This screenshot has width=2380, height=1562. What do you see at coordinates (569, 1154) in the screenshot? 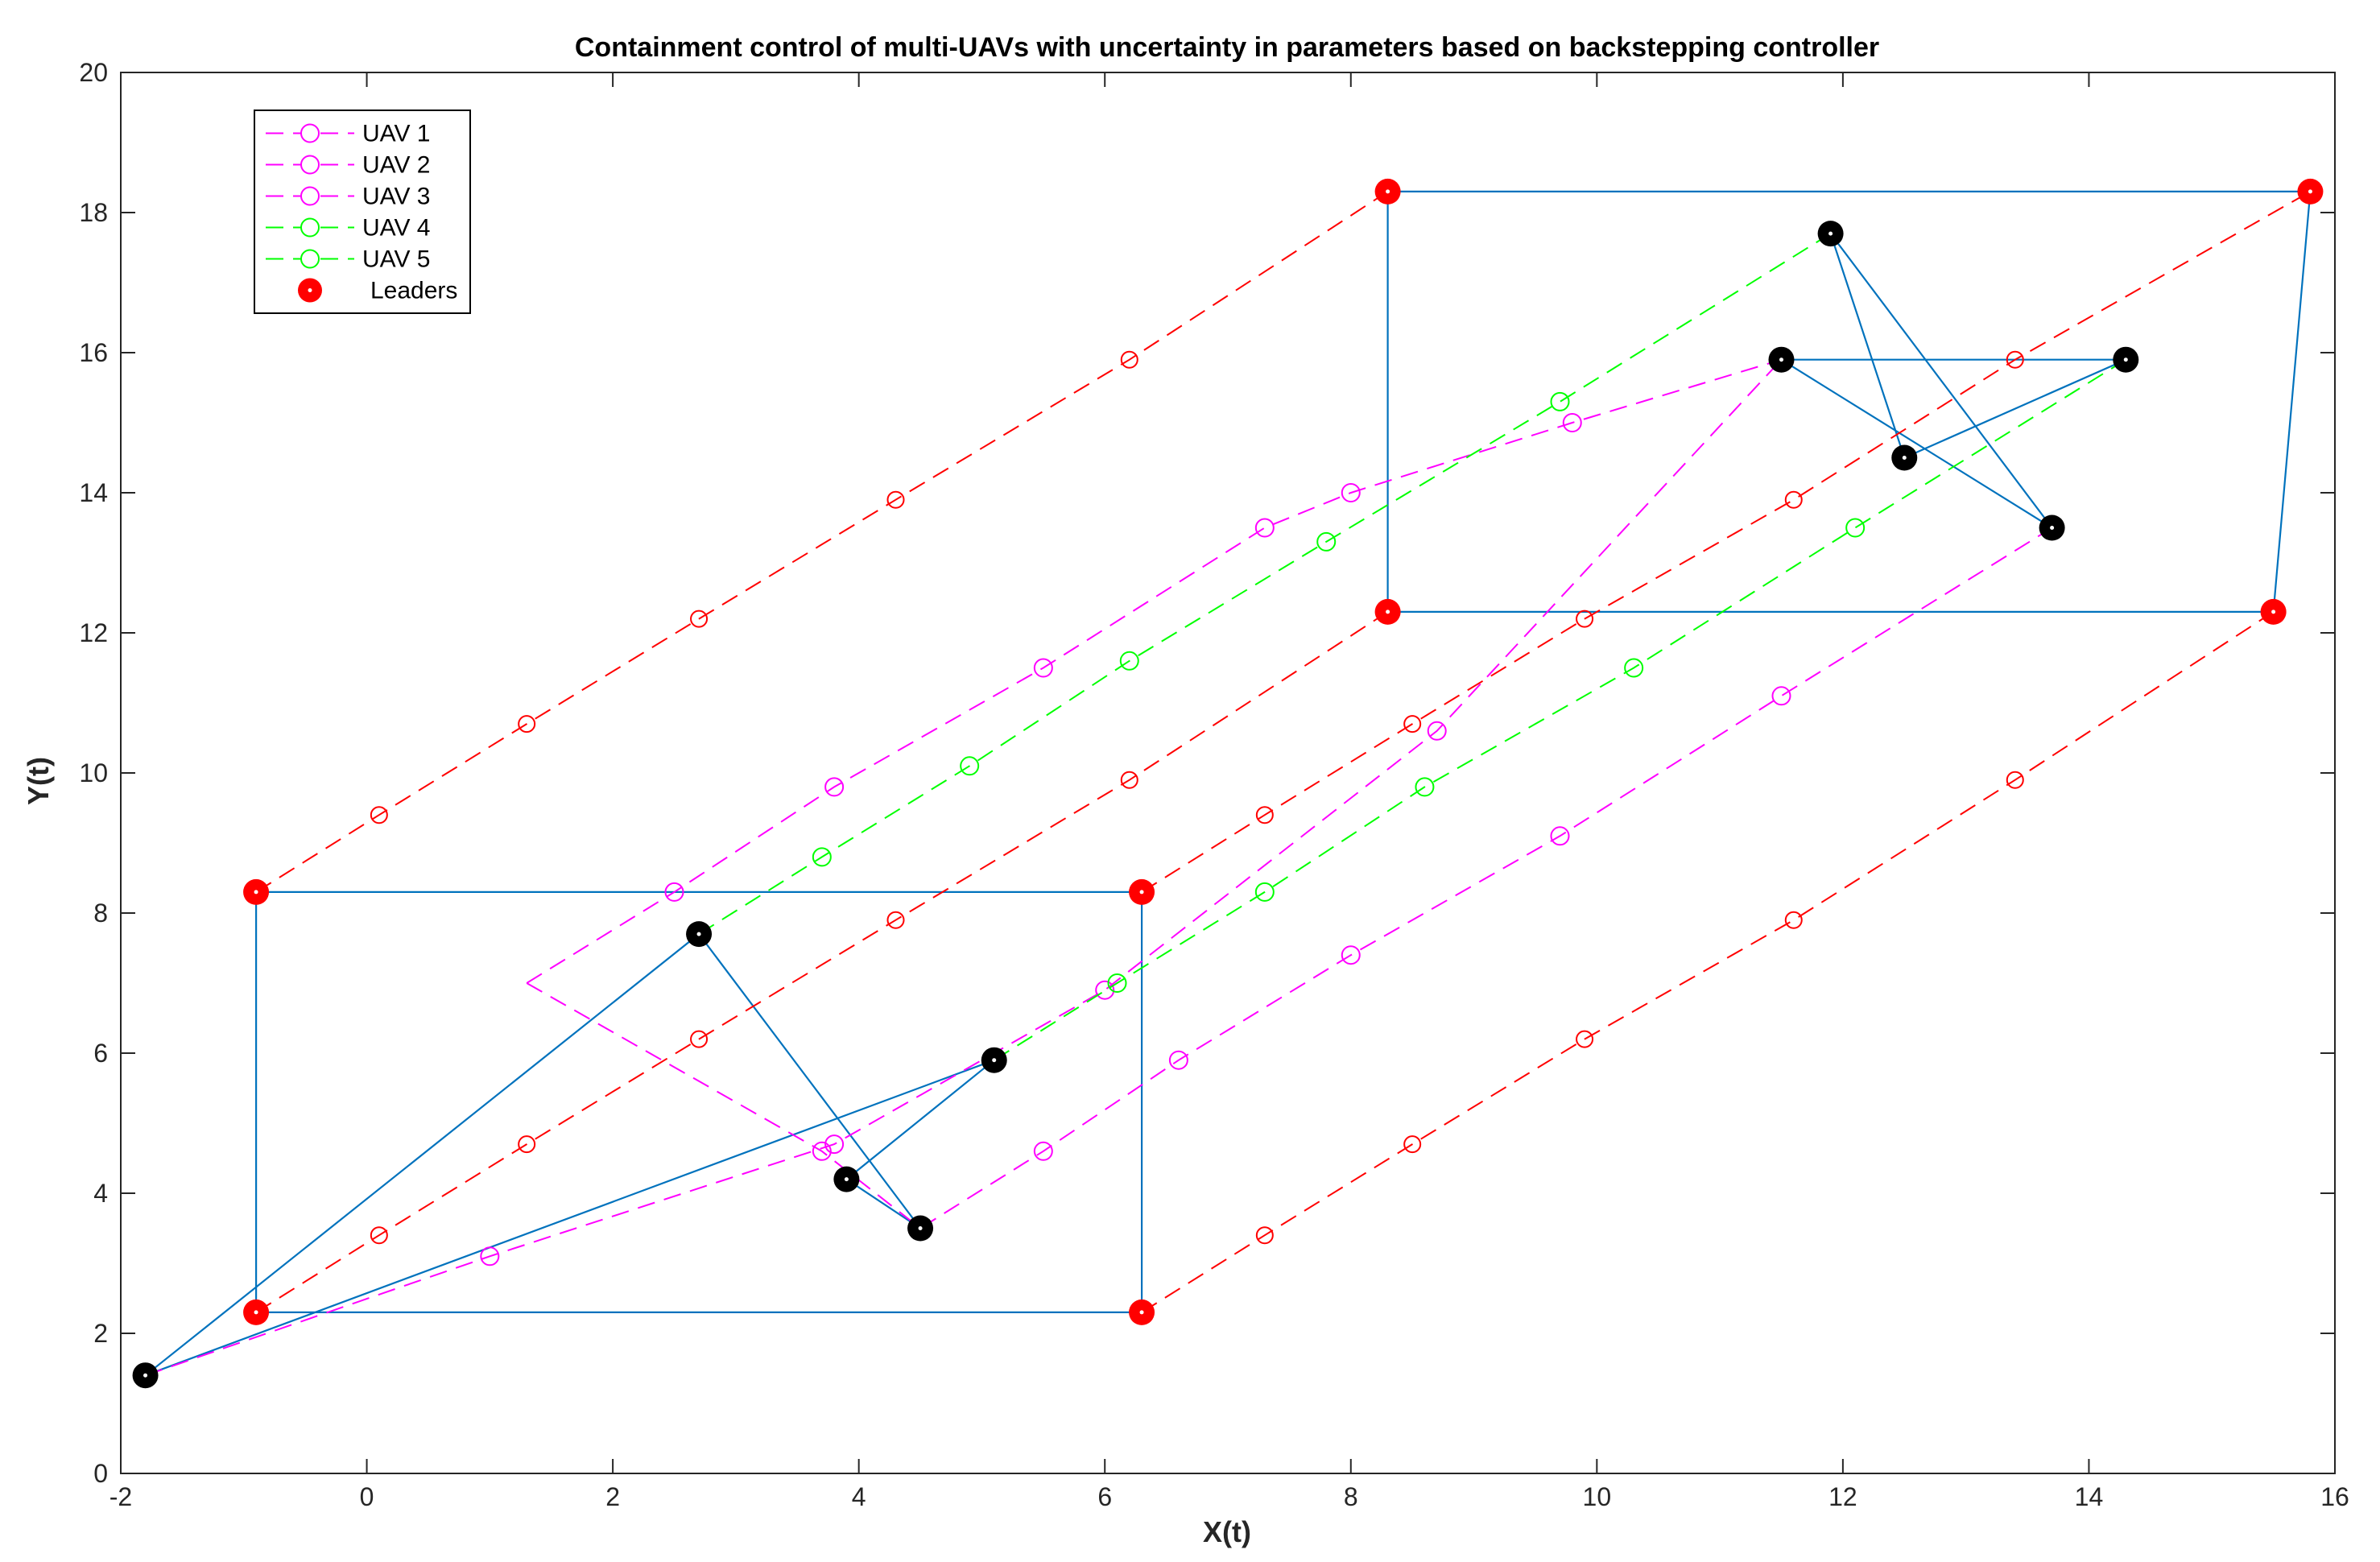
I see `follower-links-initial` at bounding box center [569, 1154].